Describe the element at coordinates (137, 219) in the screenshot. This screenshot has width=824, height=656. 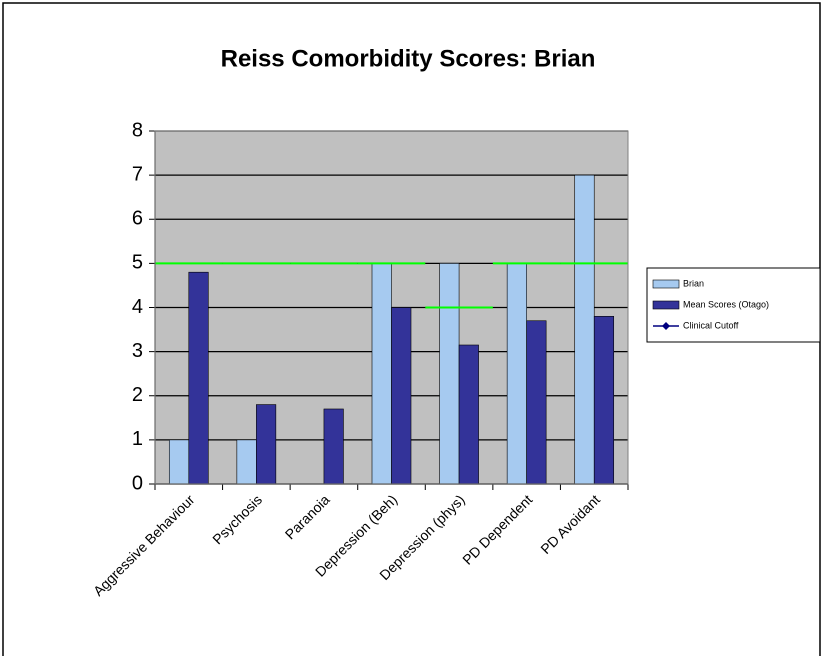
I see `y-tick-label: 6` at that location.